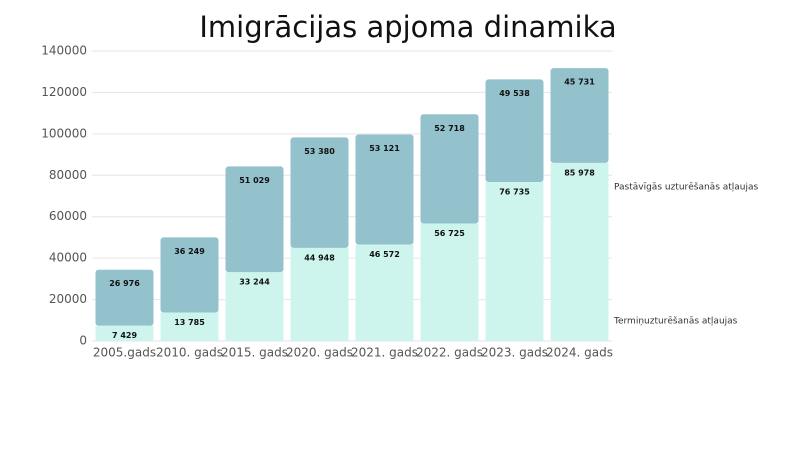  I want to click on legend-label: Termiņuzturēšanās atļaujas, so click(675, 321).